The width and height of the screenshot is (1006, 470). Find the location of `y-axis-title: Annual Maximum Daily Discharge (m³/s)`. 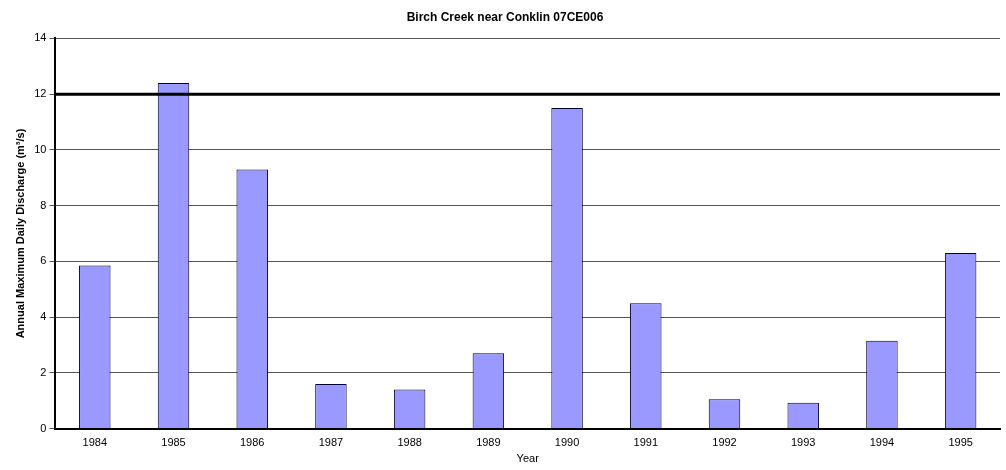

y-axis-title: Annual Maximum Daily Discharge (m³/s) is located at coordinates (19, 233).